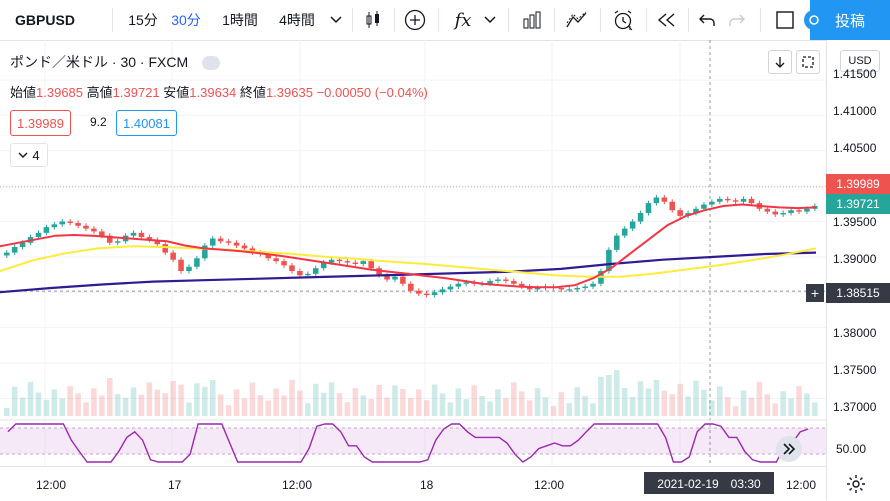 This screenshot has height=501, width=890. What do you see at coordinates (623, 20) in the screenshot?
I see `alarm-icon` at bounding box center [623, 20].